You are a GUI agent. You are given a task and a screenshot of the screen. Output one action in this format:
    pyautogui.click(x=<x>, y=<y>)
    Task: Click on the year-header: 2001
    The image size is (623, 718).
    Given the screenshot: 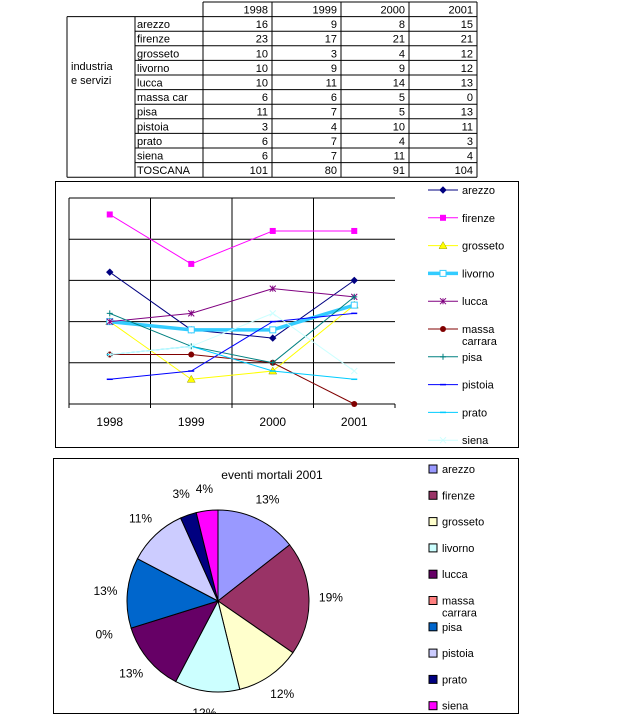 What is the action you would take?
    pyautogui.click(x=461, y=11)
    